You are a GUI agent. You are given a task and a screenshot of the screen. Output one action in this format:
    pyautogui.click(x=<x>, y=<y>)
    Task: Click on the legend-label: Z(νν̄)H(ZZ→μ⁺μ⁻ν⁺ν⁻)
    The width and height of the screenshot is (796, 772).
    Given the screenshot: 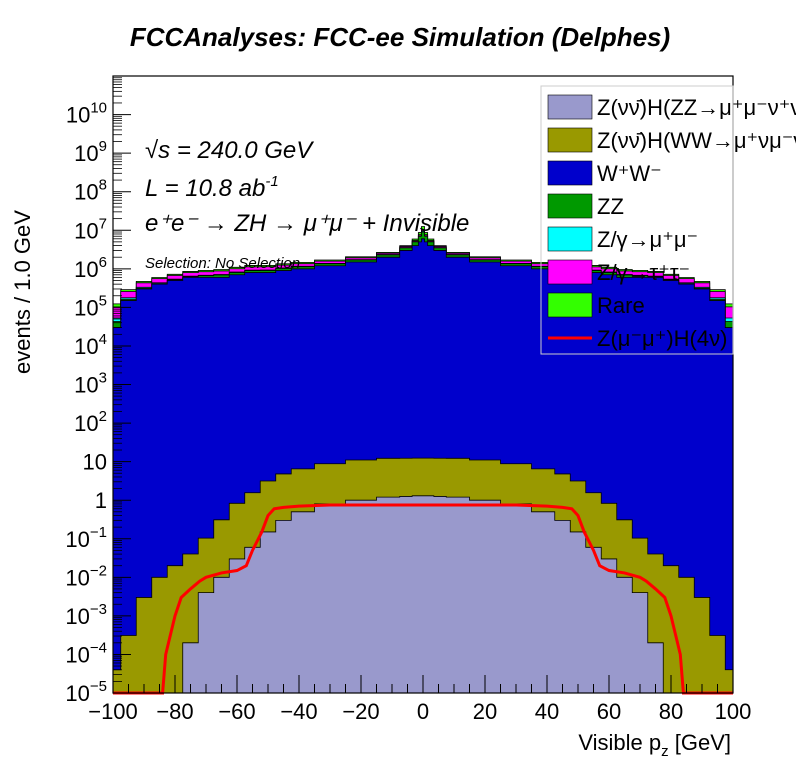 What is the action you would take?
    pyautogui.click(x=696, y=107)
    